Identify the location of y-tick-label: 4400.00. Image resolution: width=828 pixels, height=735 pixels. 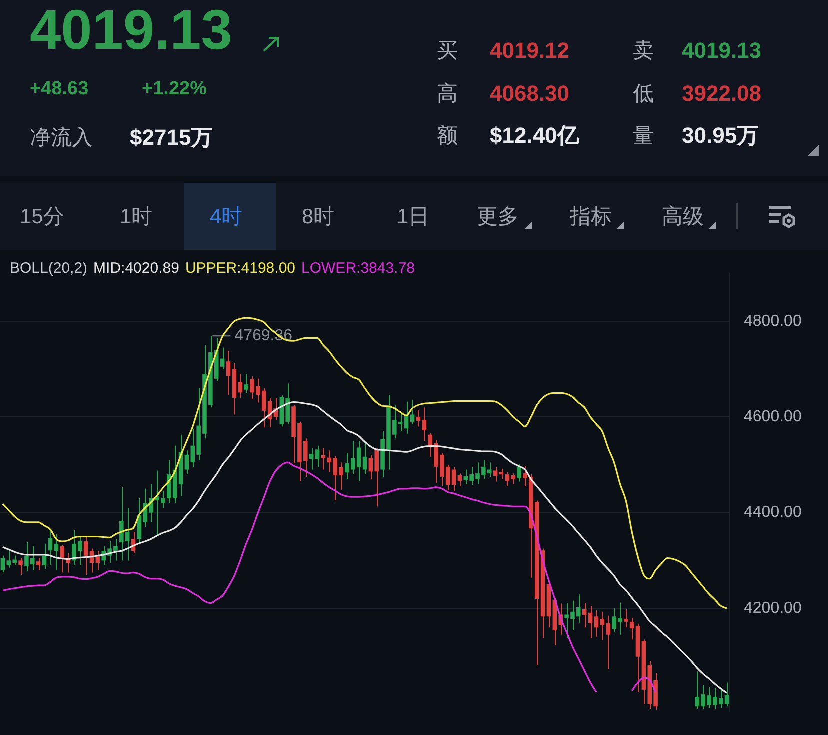
(773, 513).